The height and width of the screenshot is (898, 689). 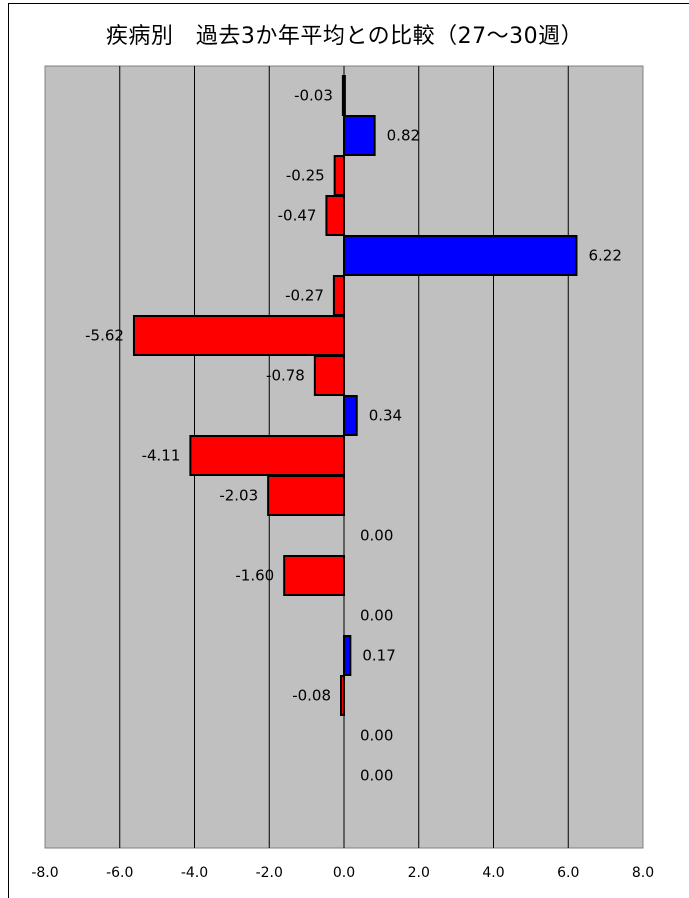 What do you see at coordinates (238, 496) in the screenshot?
I see `data-label: -2.03` at bounding box center [238, 496].